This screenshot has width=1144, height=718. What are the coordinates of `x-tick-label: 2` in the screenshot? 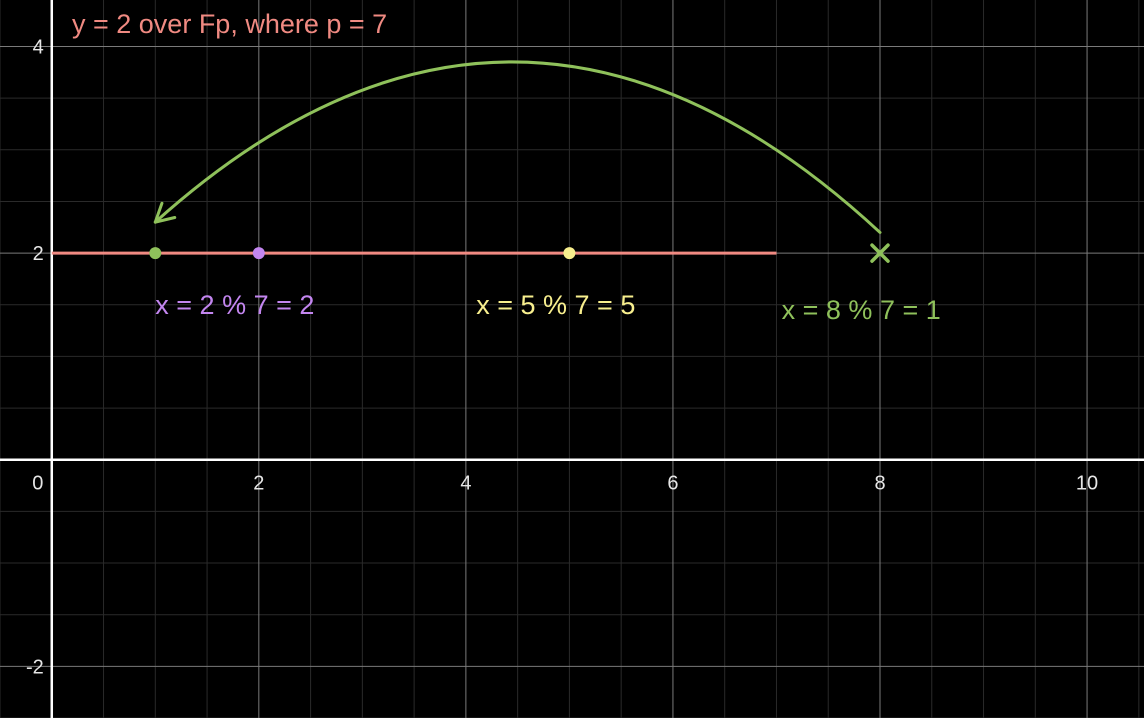 It's located at (258, 484).